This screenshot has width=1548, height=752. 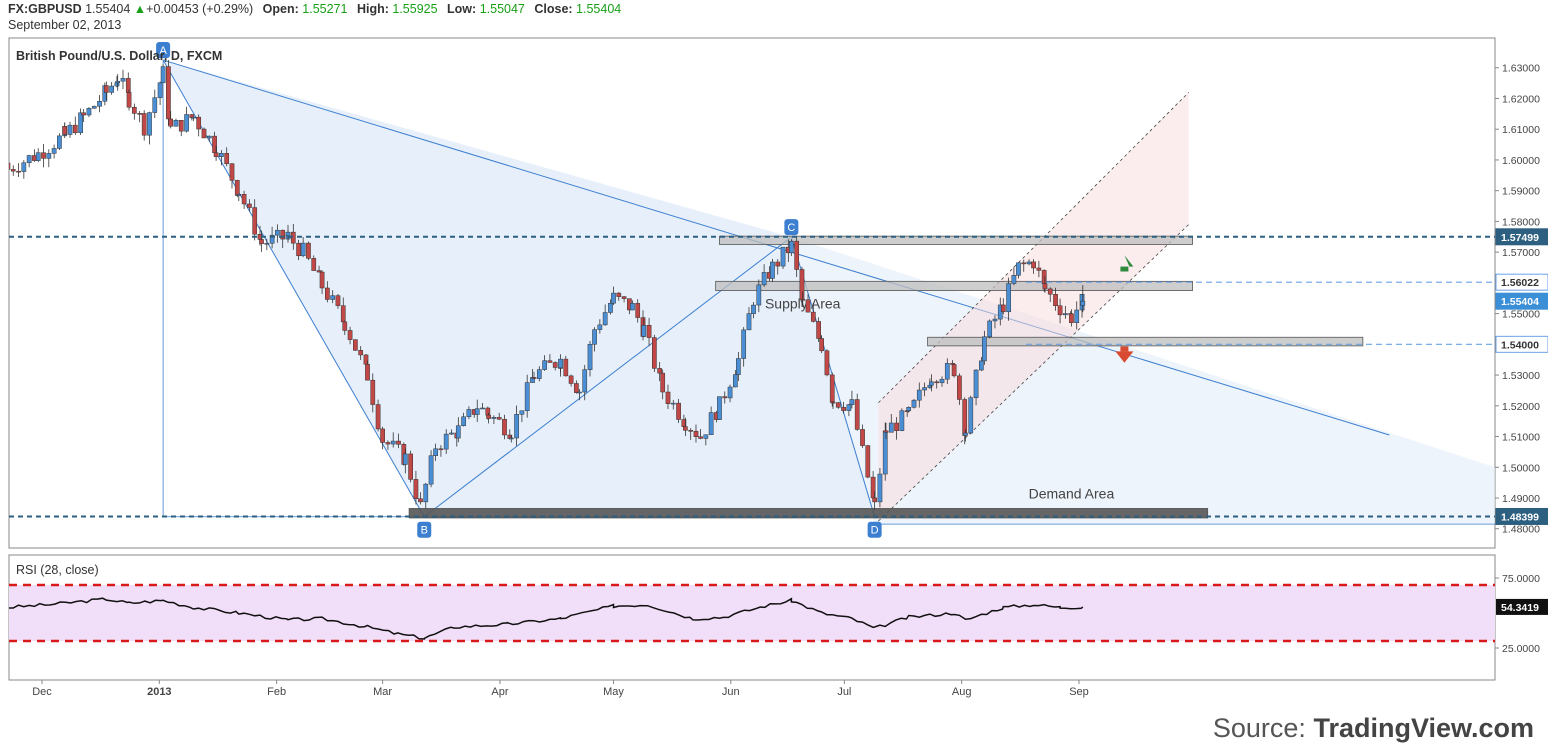 I want to click on point-badge-b, so click(x=424, y=529).